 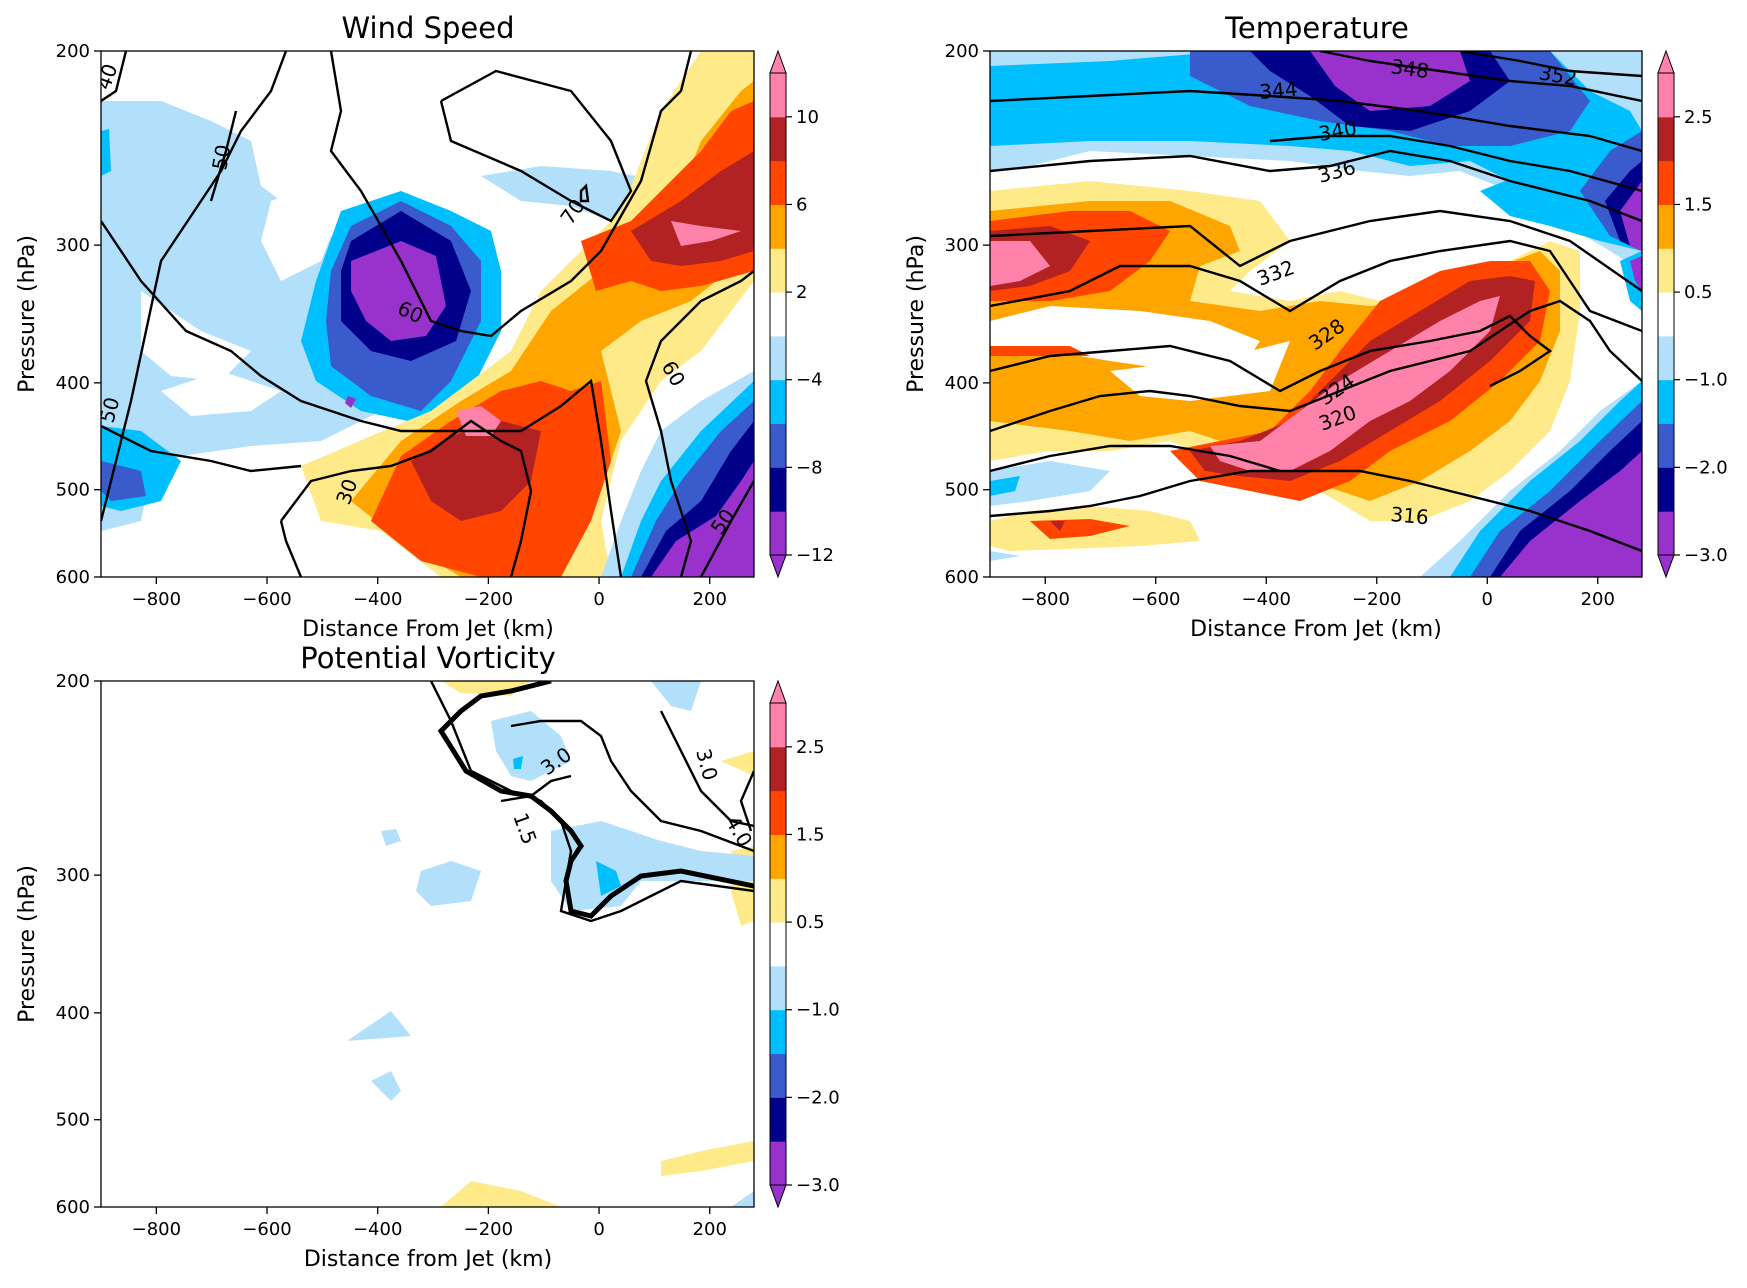 What do you see at coordinates (398, 291) in the screenshot?
I see `wind-purple-center` at bounding box center [398, 291].